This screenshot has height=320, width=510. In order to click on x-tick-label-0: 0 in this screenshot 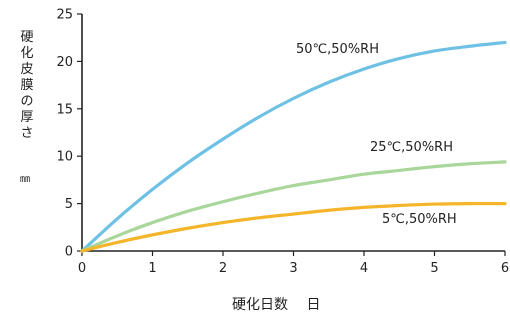, I will do `click(82, 268)`.